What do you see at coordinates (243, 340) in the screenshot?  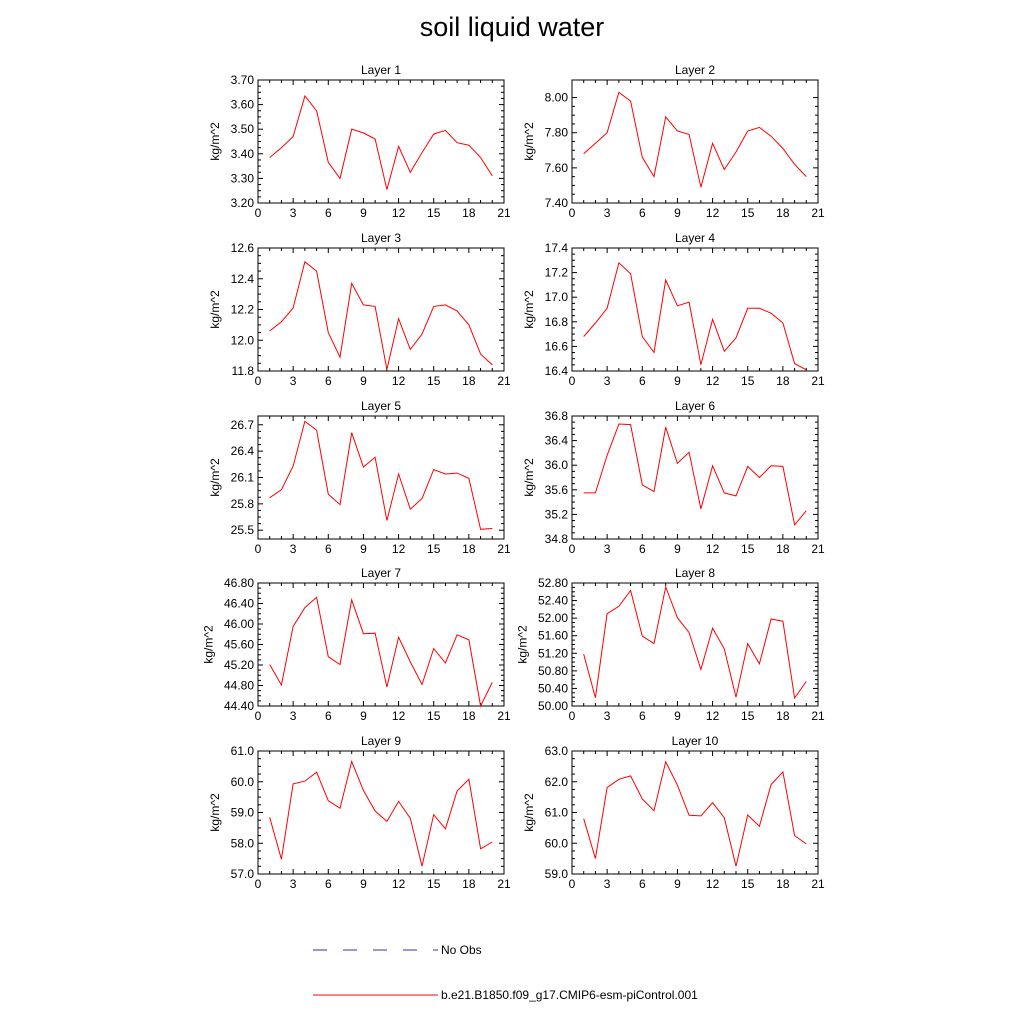 I see `y-tick-label: 12.0` at bounding box center [243, 340].